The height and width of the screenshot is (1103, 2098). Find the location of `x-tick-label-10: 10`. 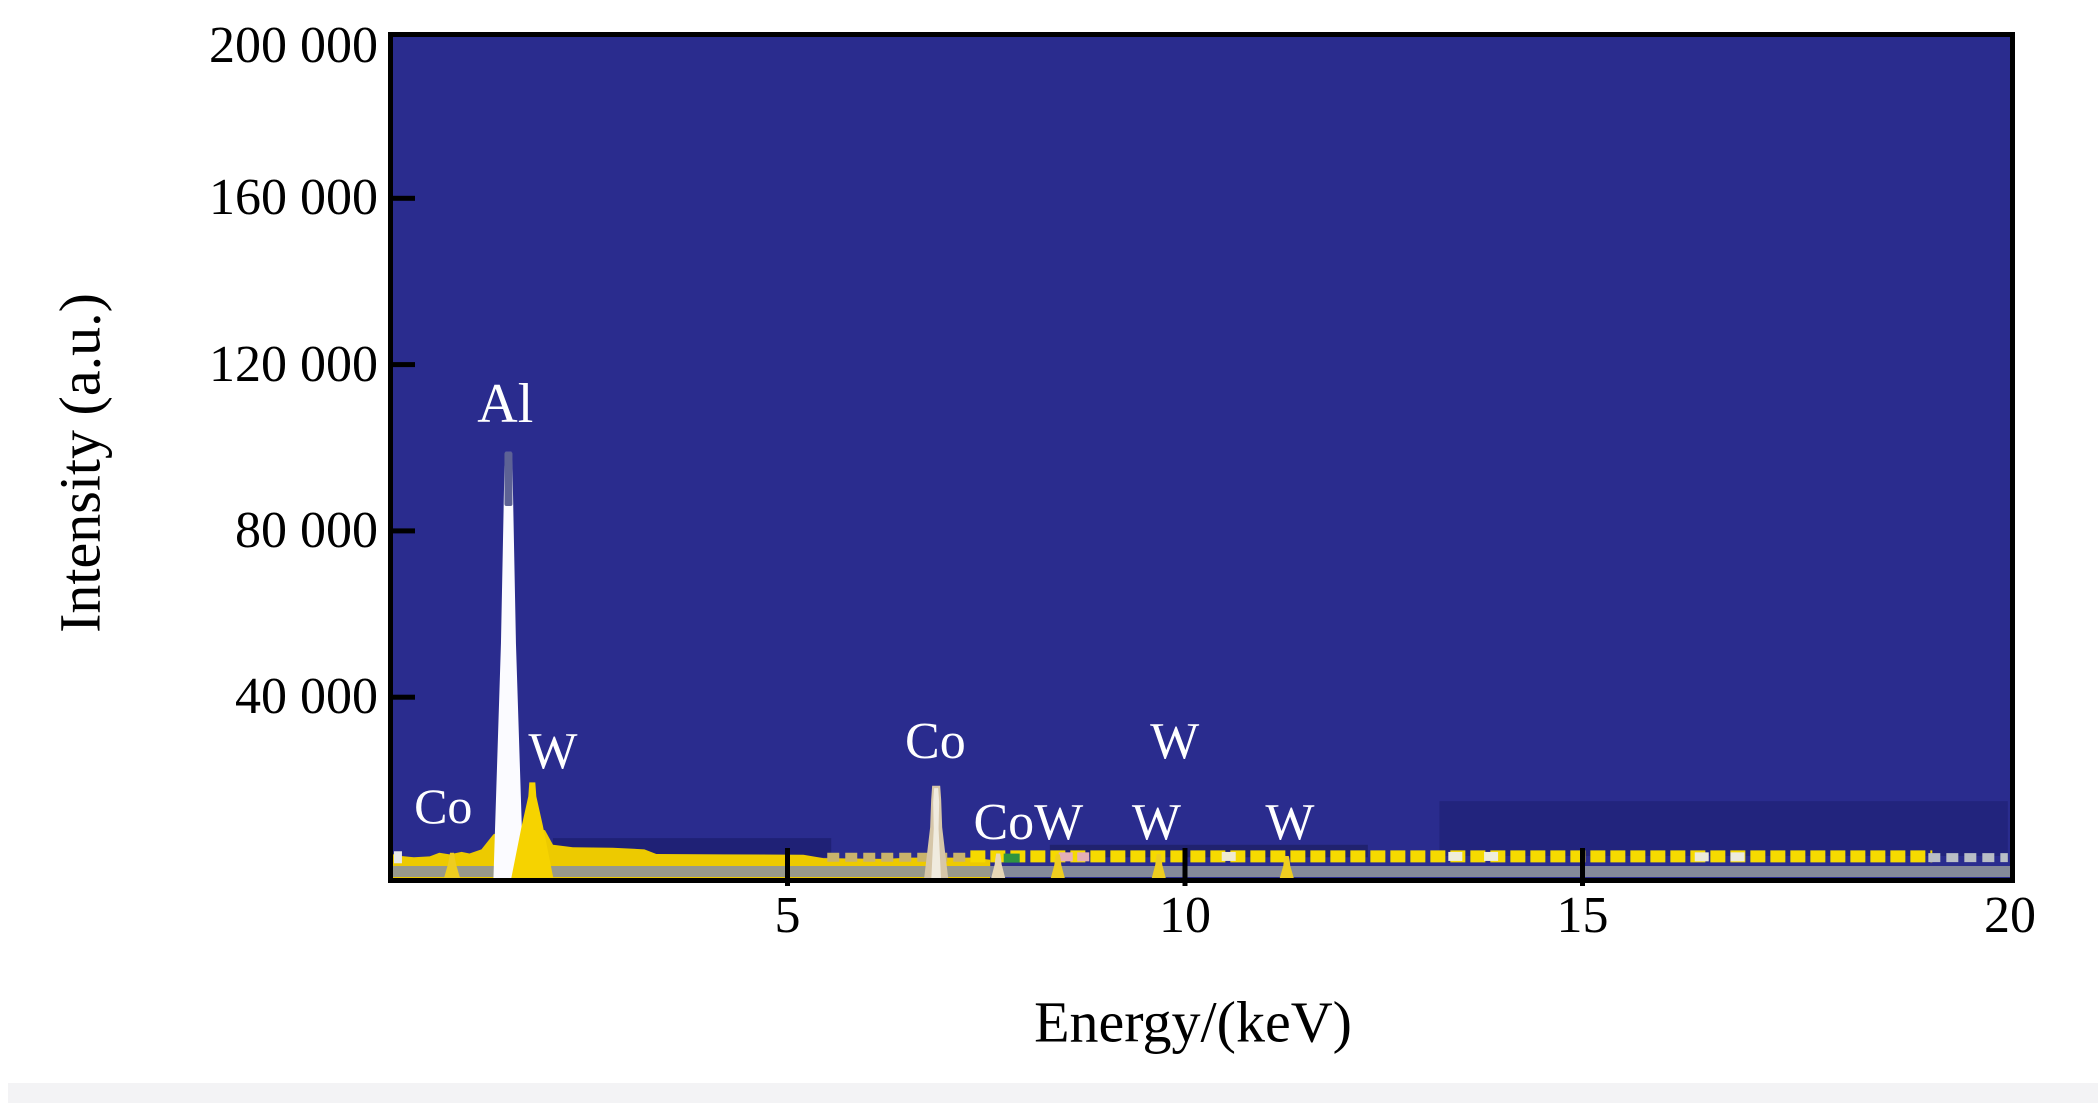

x-tick-label-10: 10 is located at coordinates (1185, 915).